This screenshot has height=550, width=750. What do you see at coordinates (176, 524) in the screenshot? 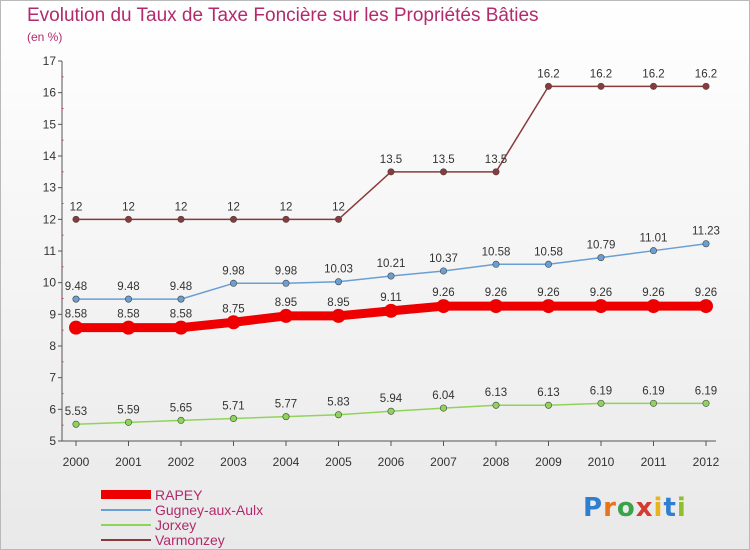
I see `legend-label: Jorxey` at bounding box center [176, 524].